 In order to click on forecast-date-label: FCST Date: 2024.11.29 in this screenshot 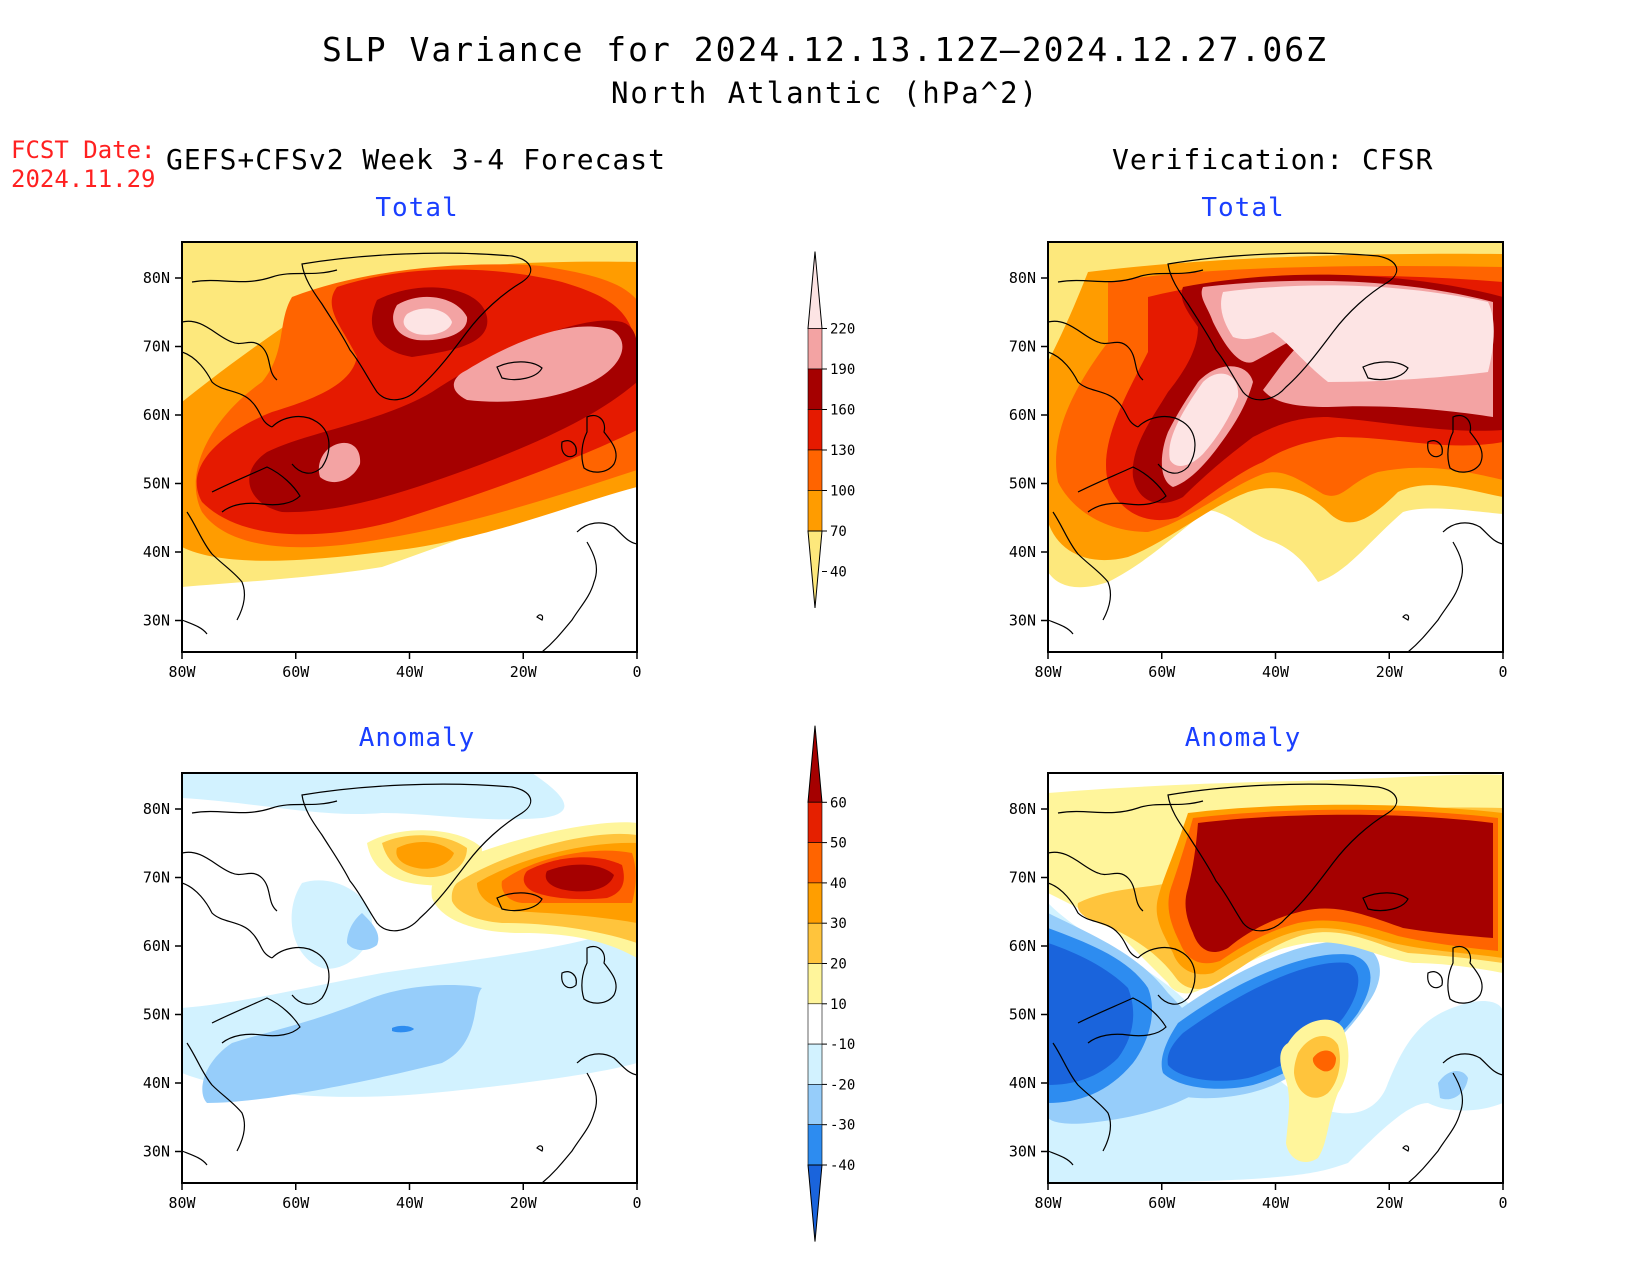, I will do `click(83, 165)`.